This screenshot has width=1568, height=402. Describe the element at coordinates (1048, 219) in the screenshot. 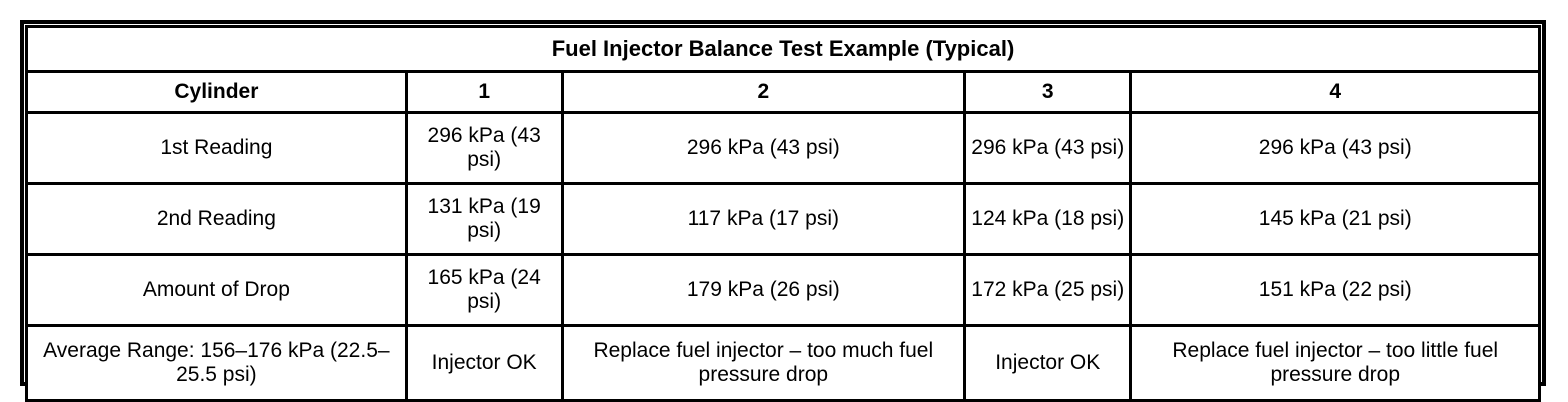

I see `data-cell: 124 kPa (18 psi)` at that location.